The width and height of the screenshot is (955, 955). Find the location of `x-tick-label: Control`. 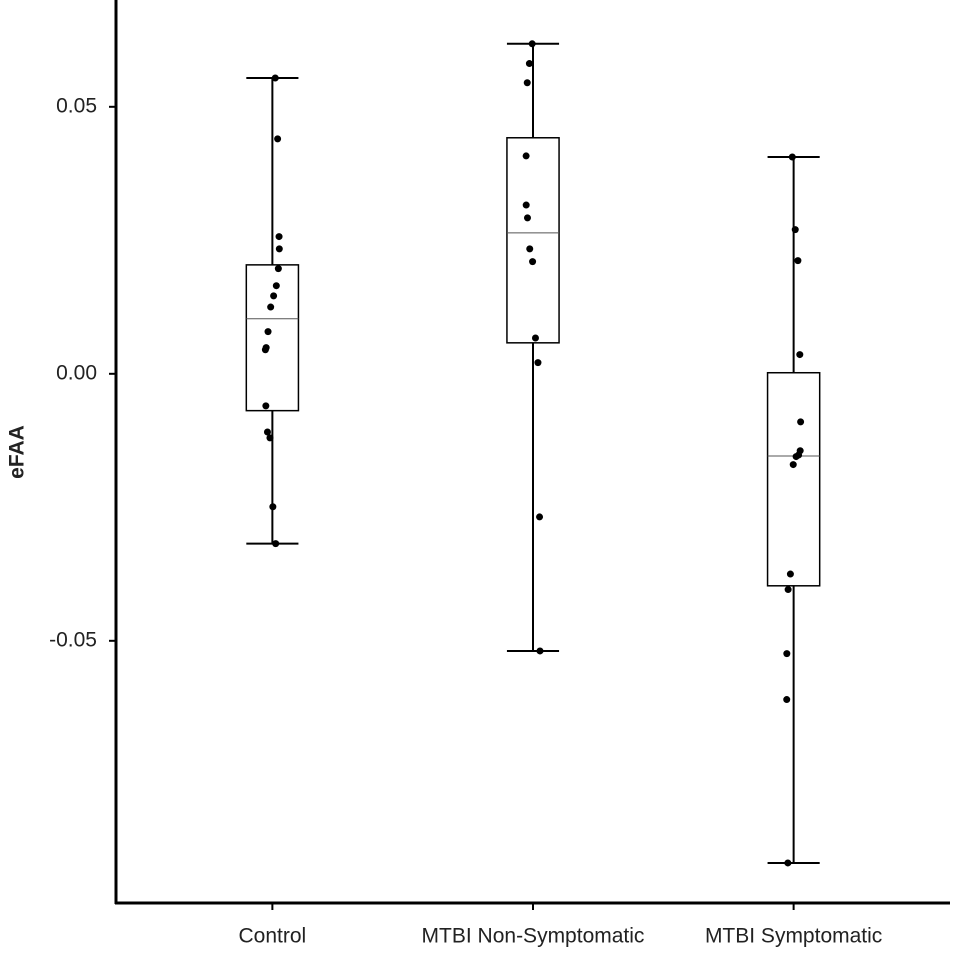

x-tick-label: Control is located at coordinates (273, 936).